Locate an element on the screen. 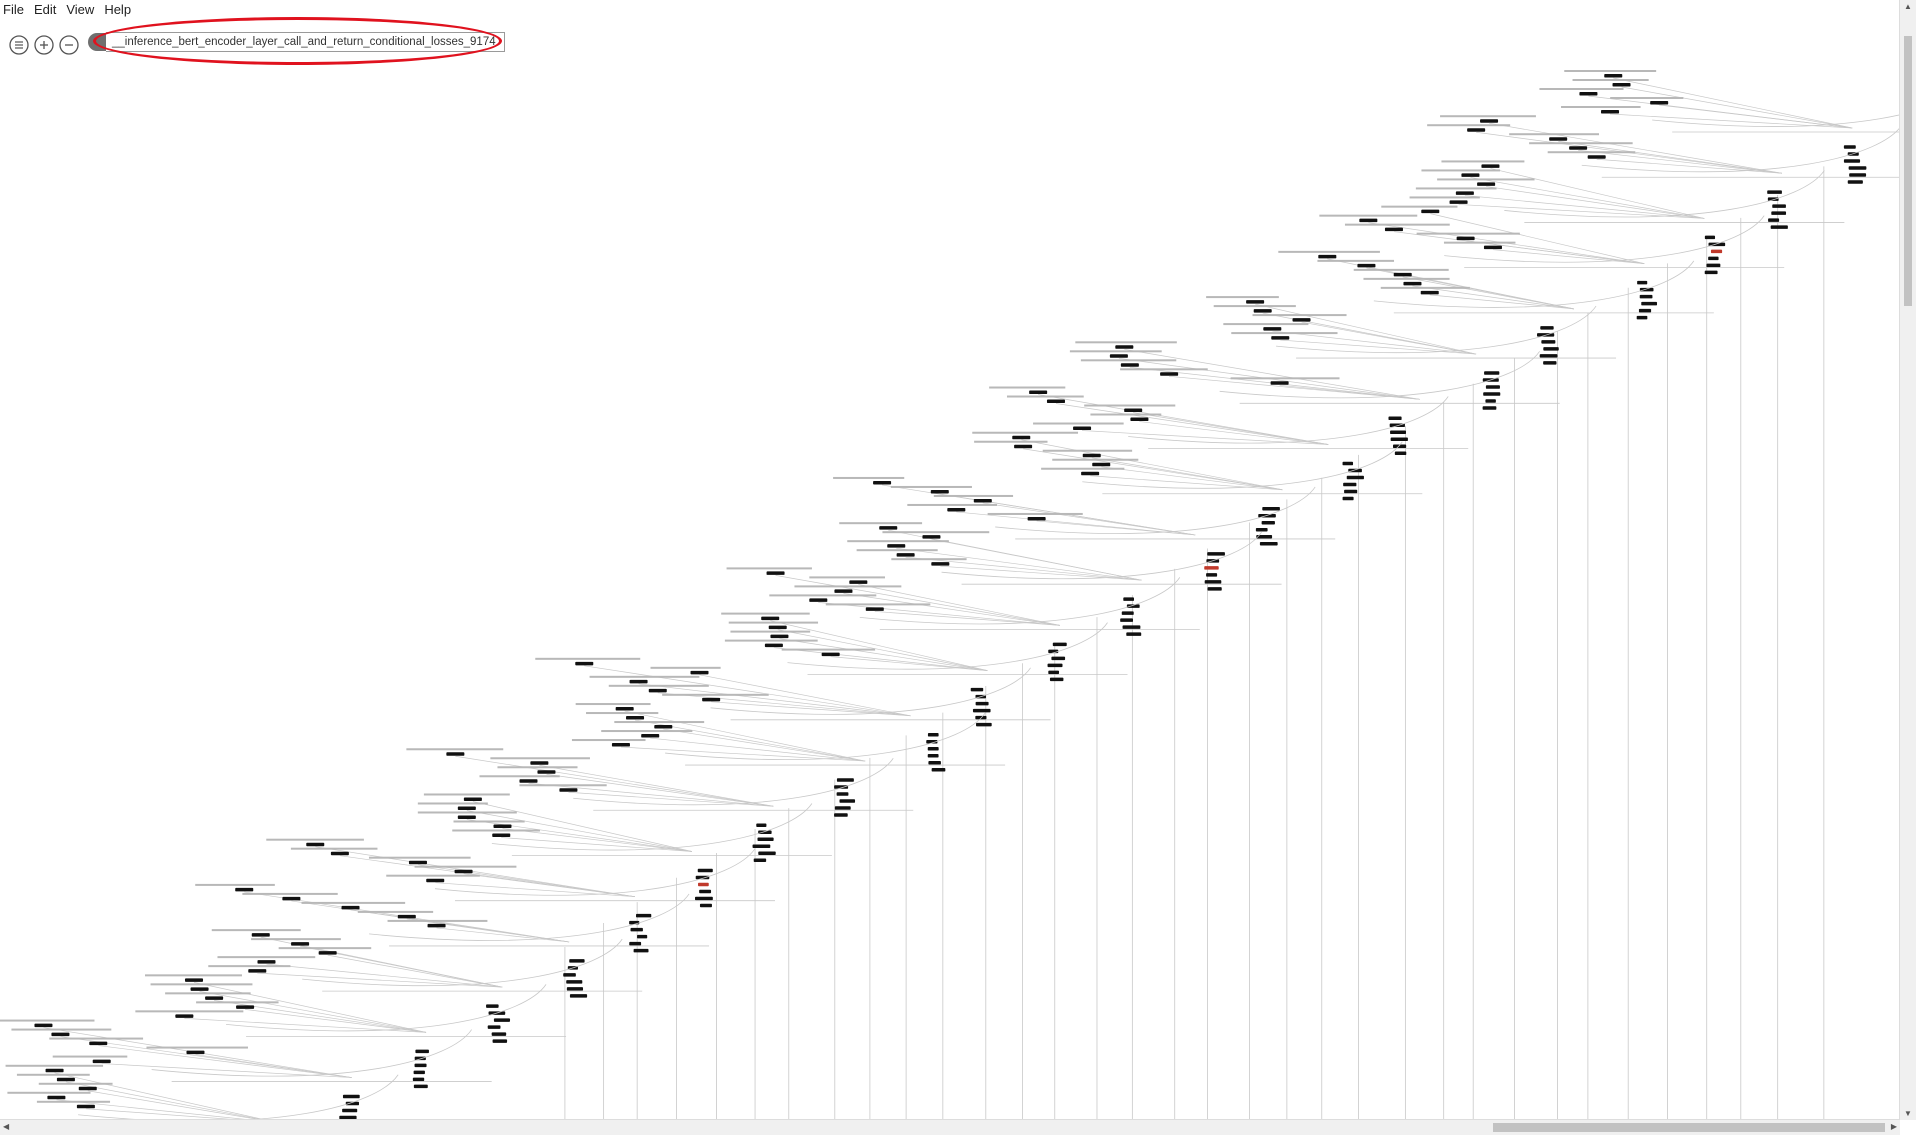 The width and height of the screenshot is (1916, 1135). zoom-in-button is located at coordinates (44, 45).